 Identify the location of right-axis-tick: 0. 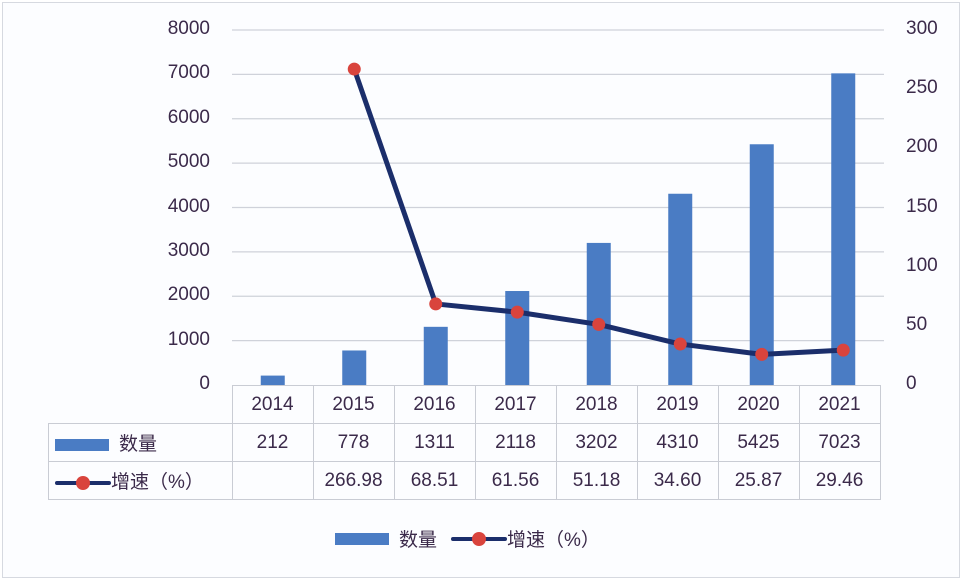
(911, 383).